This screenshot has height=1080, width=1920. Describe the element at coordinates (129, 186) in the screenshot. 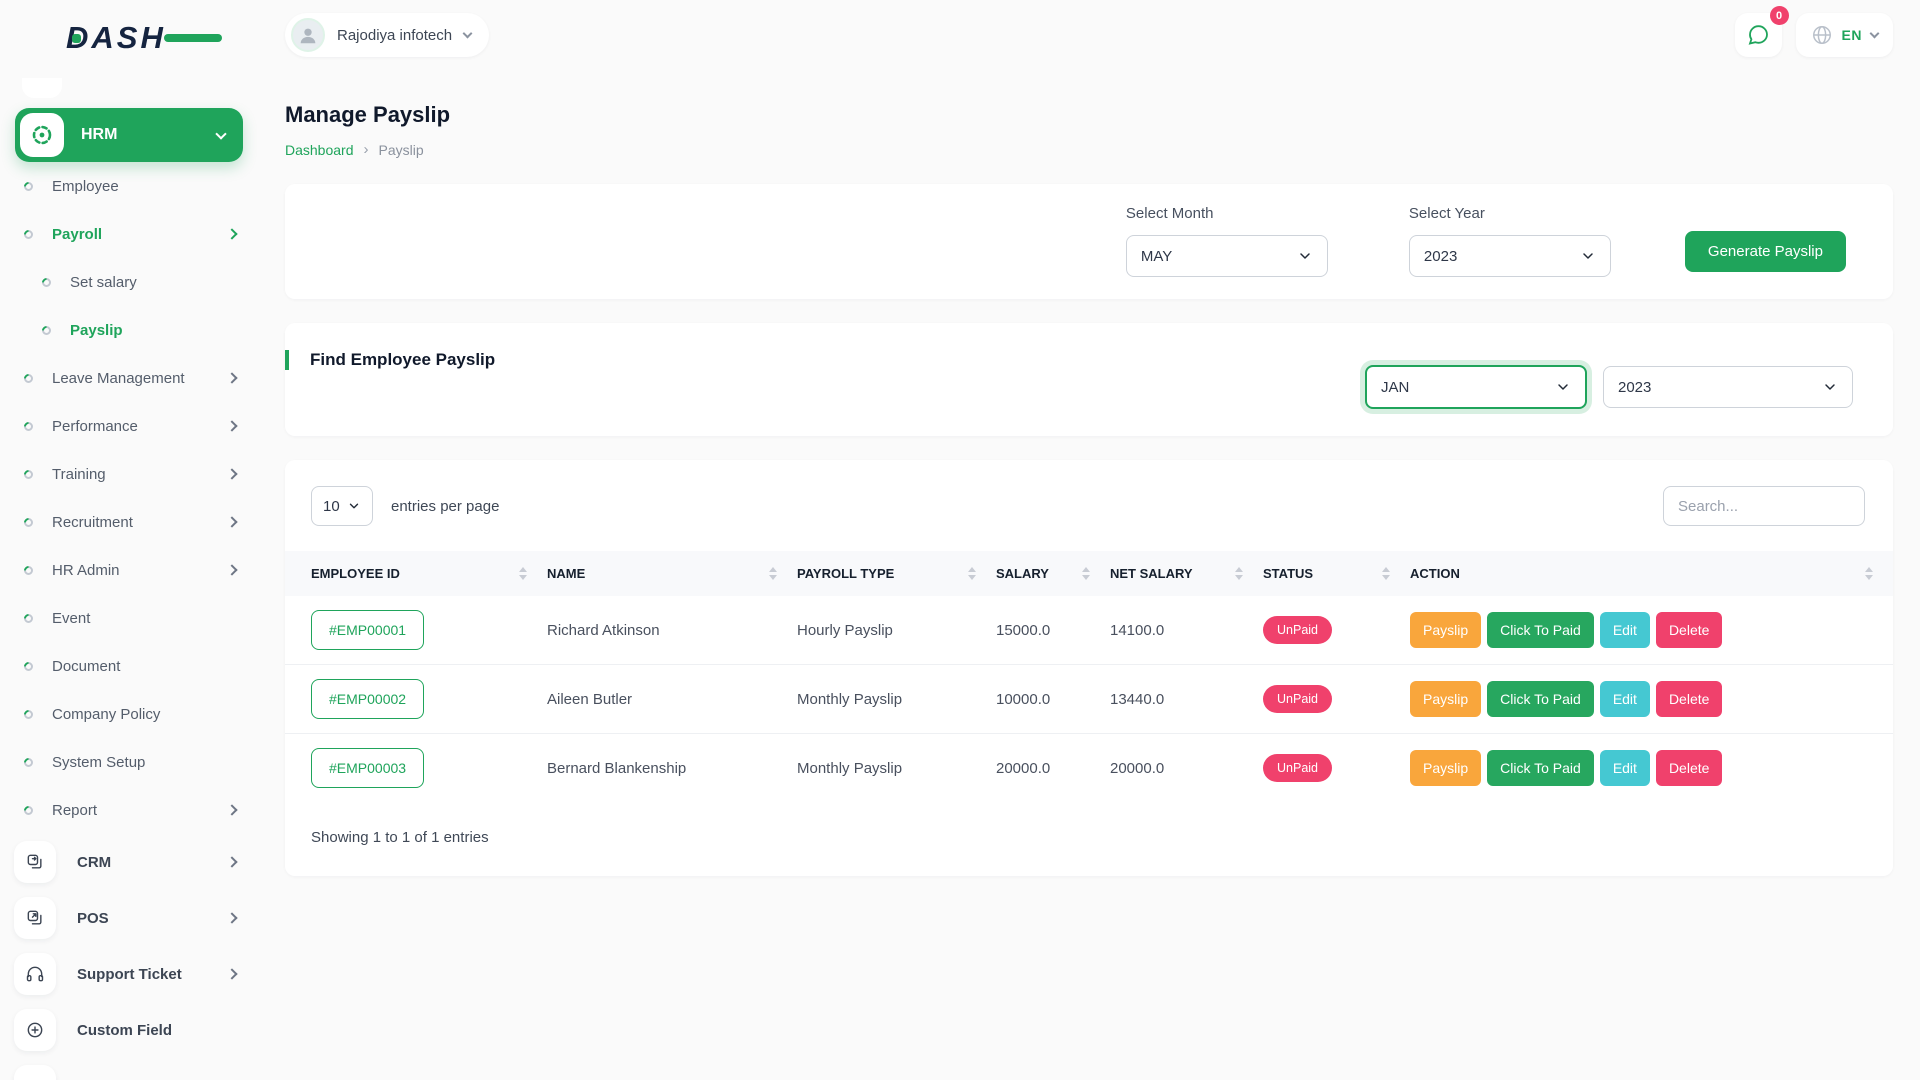

I see `sidebar-item-employee: Employee` at that location.